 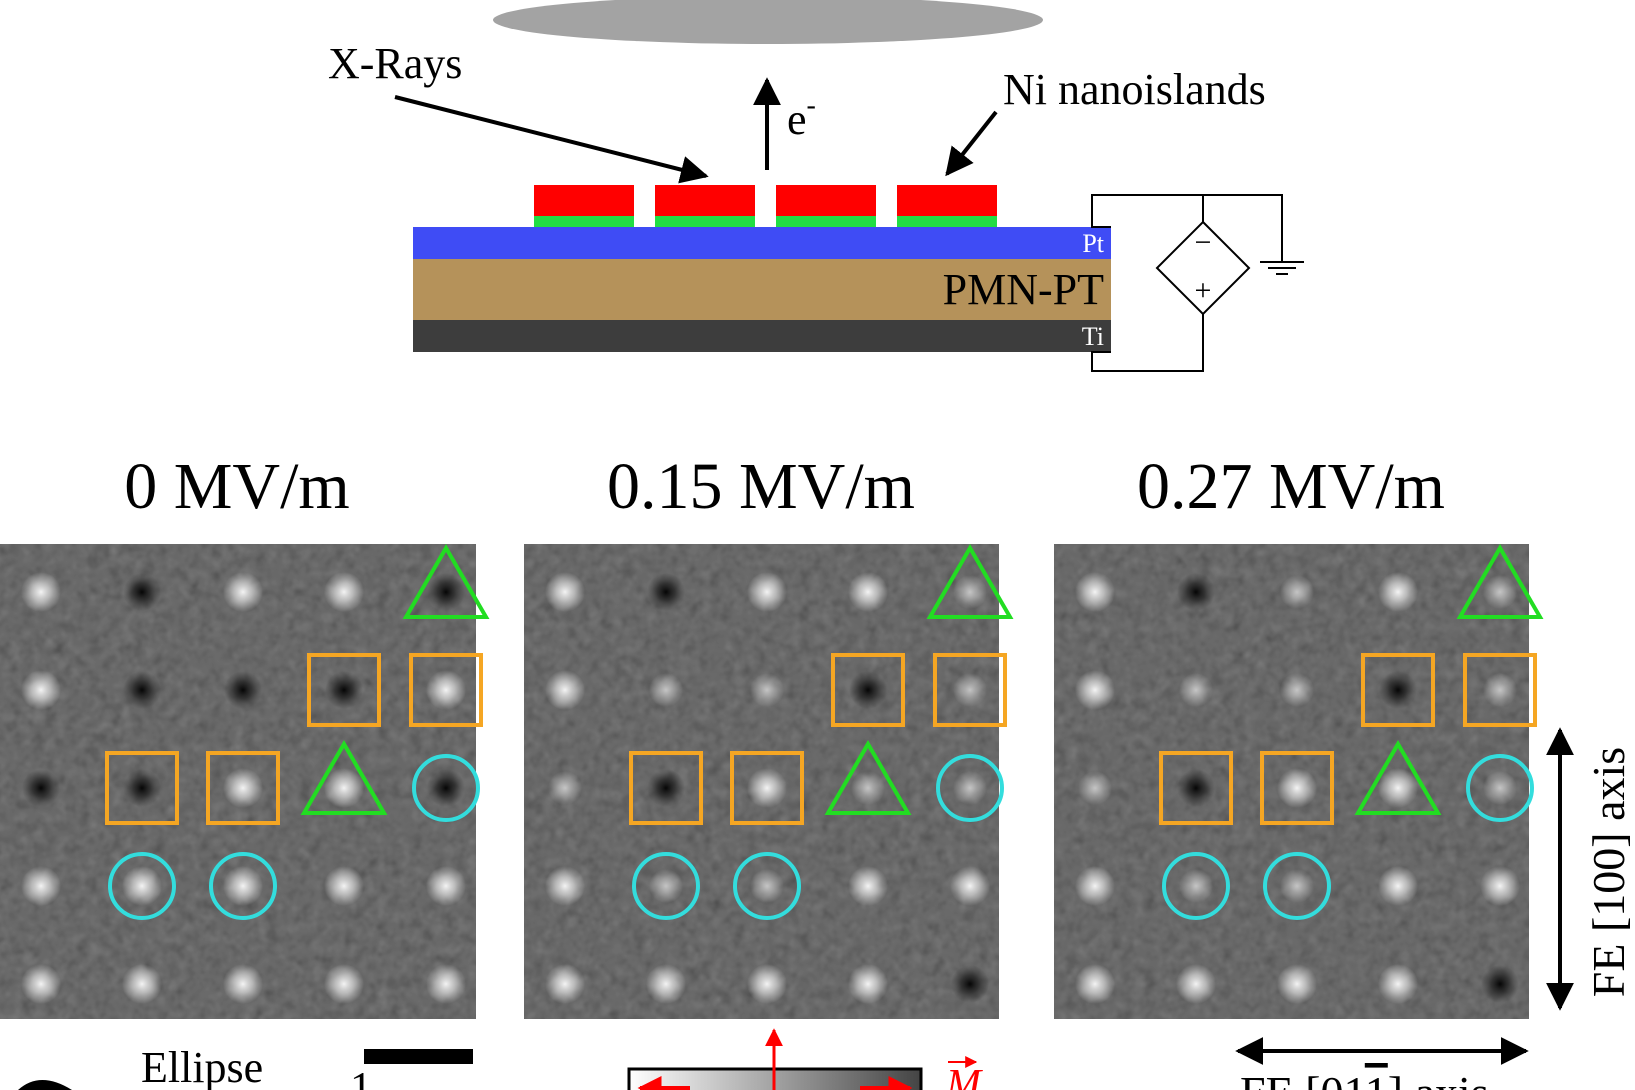 I want to click on ellipse-legend-label: Ellipse, so click(x=202, y=1066).